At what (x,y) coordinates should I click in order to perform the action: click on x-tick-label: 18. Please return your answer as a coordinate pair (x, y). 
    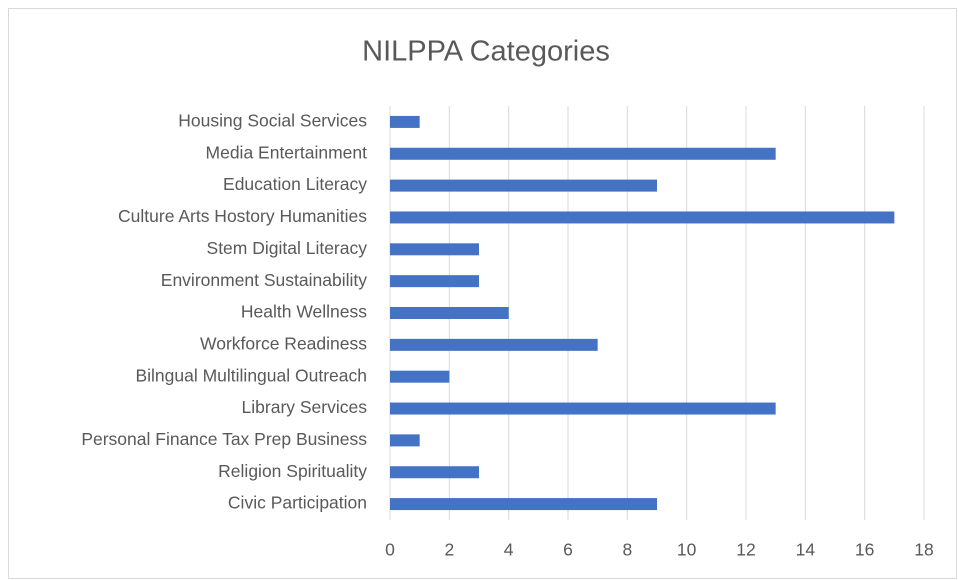
    Looking at the image, I should click on (923, 550).